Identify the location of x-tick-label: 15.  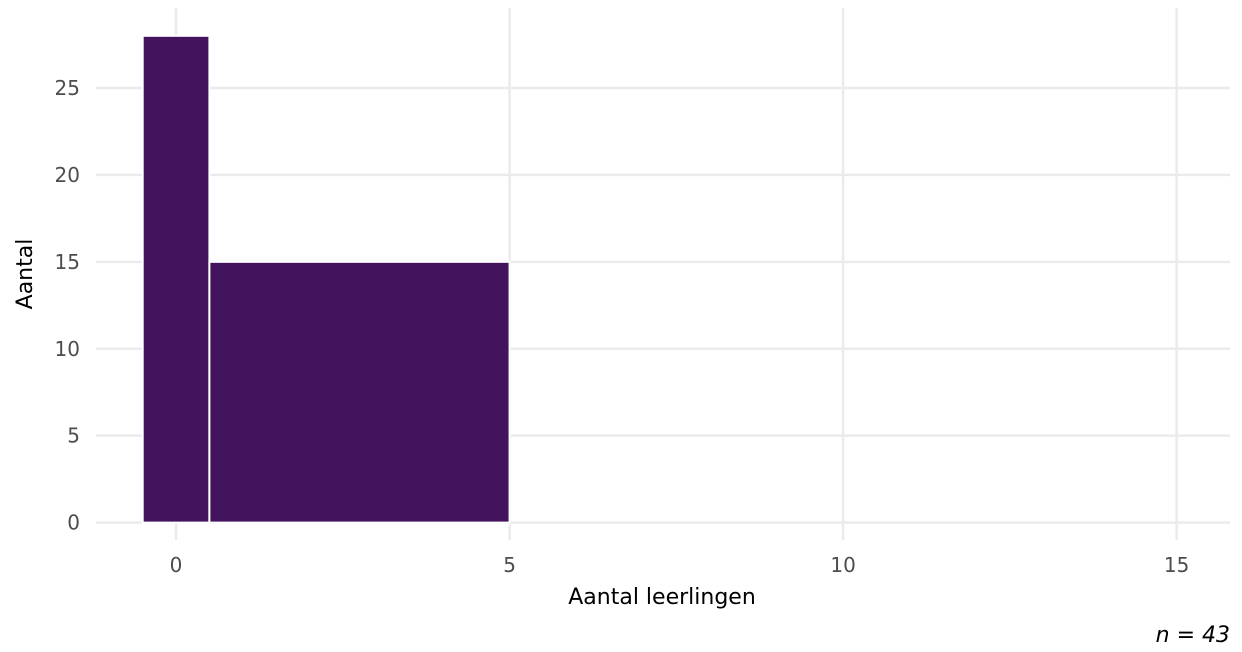
(1176, 565).